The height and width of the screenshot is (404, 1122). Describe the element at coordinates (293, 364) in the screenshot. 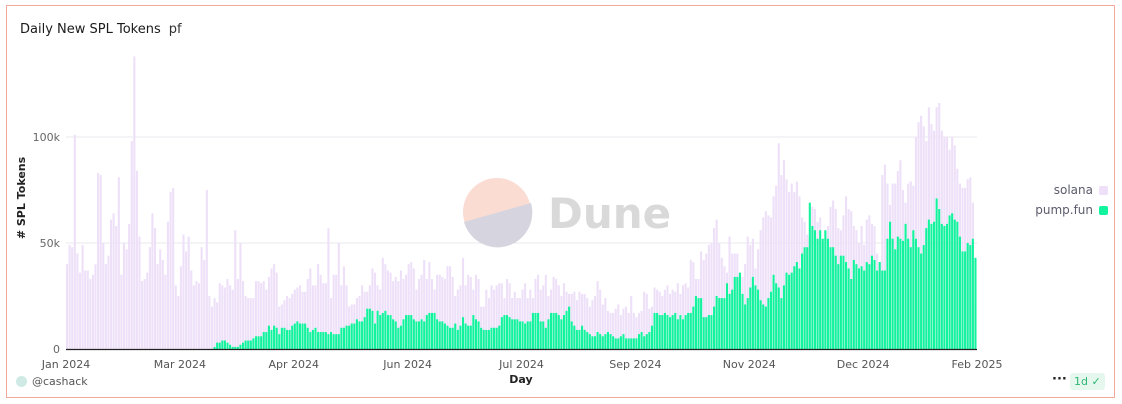

I see `x-tick-label: Apr 2024` at that location.